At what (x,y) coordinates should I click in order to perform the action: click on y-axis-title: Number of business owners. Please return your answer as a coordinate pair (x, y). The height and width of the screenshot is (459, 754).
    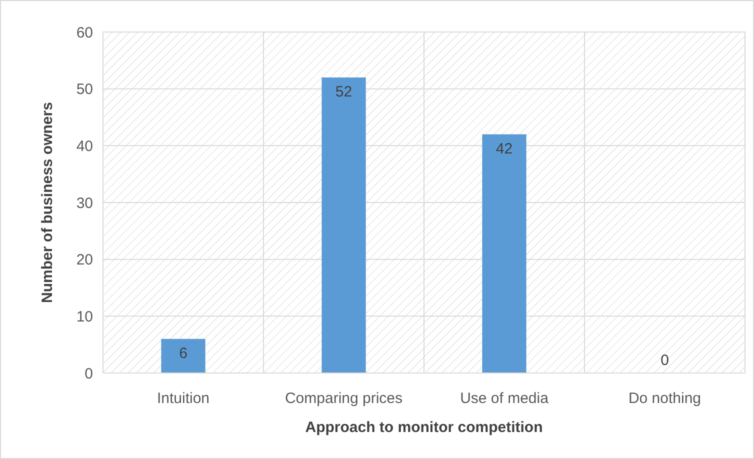
    Looking at the image, I should click on (47, 202).